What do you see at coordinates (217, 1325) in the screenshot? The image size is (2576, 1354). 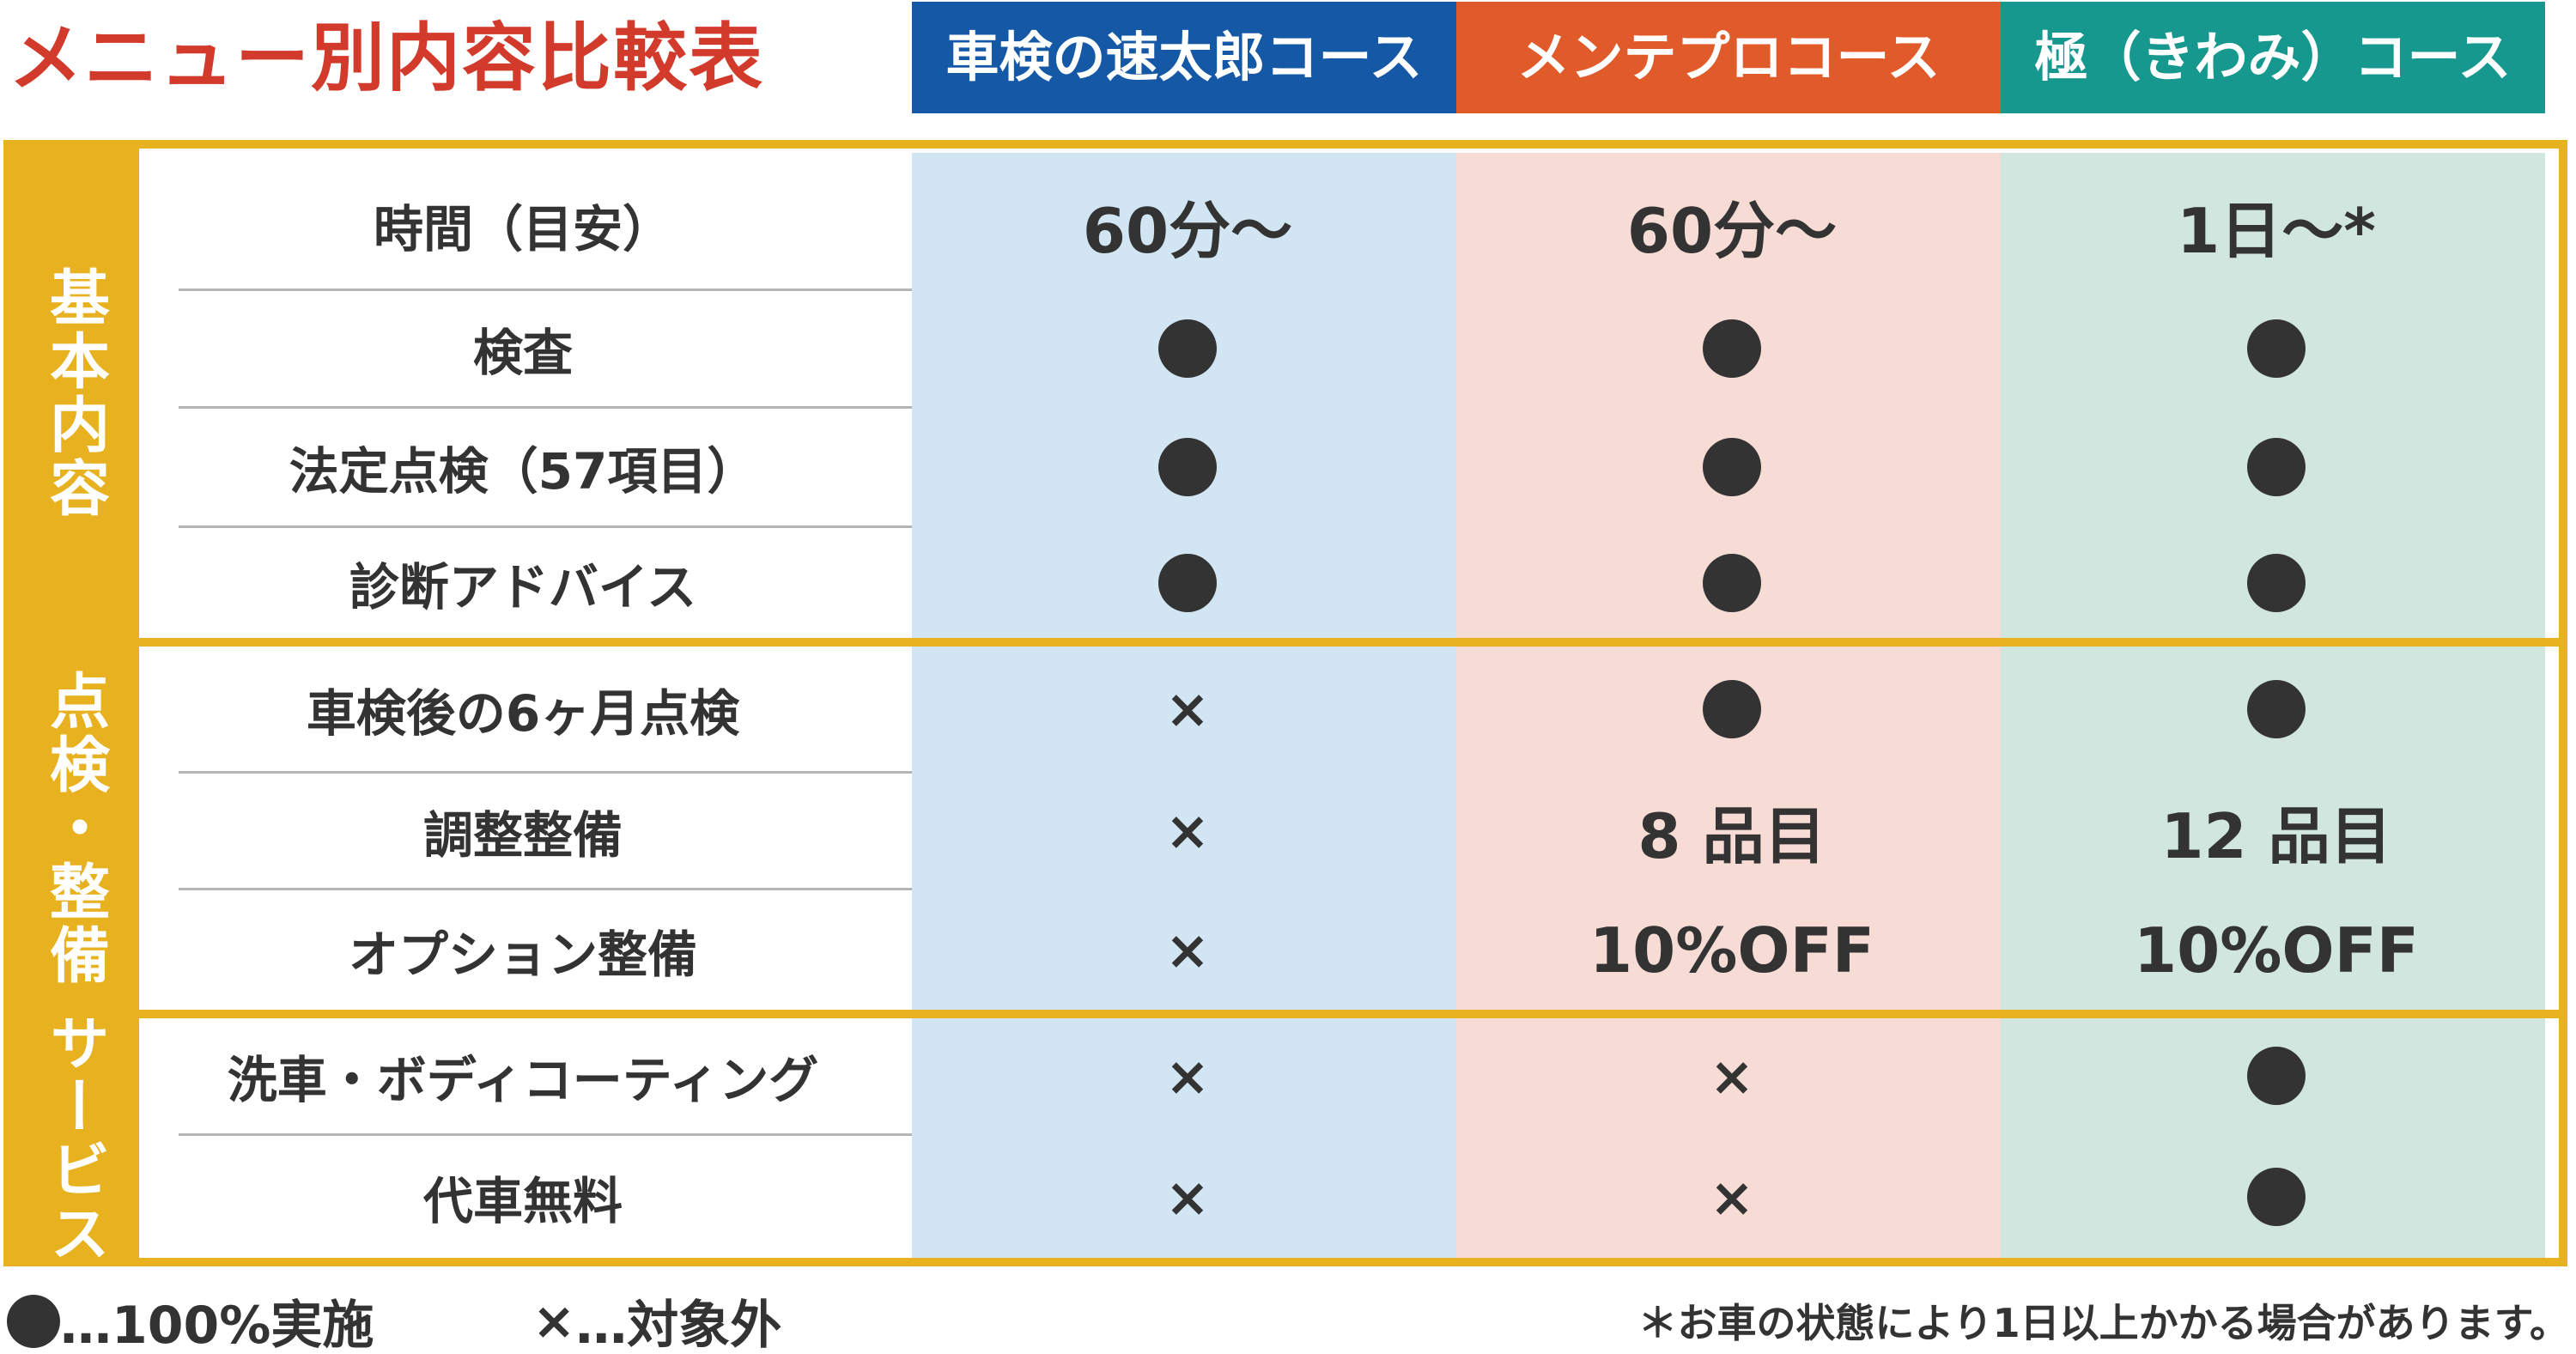 I see `legend-implemented-text: …100%実施` at bounding box center [217, 1325].